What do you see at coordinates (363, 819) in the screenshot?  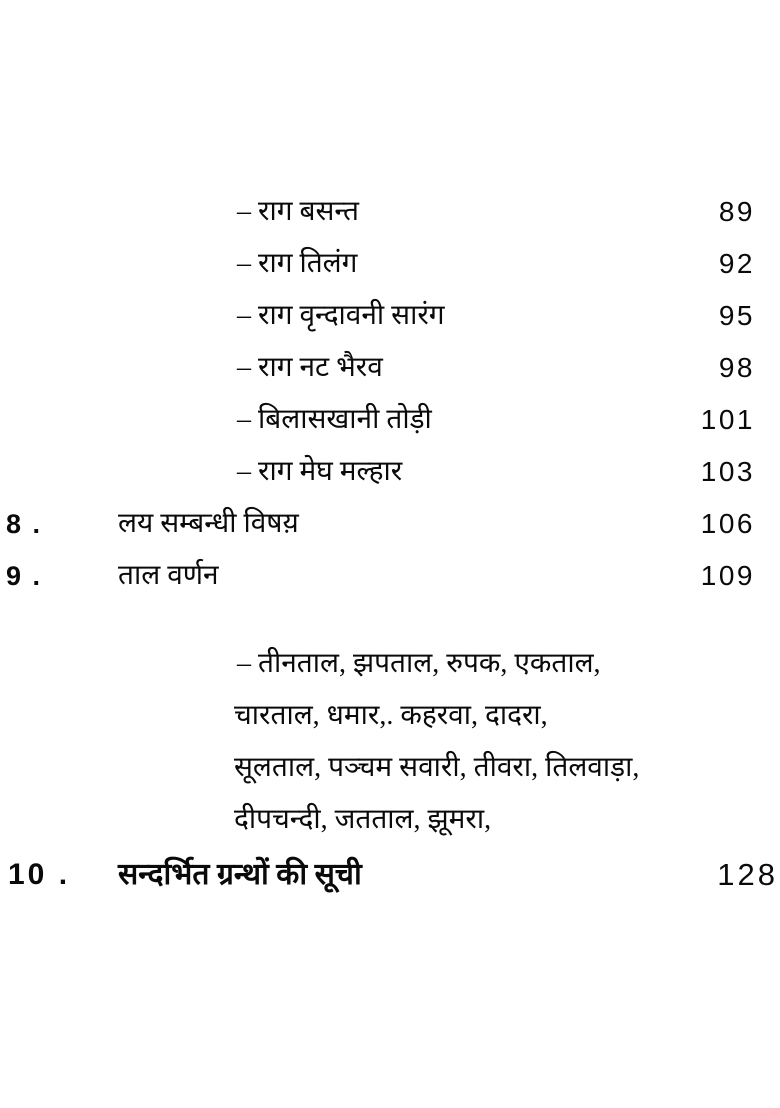 I see `tala-list-line: दीपचन्दी, जतताल, झूमरा,` at bounding box center [363, 819].